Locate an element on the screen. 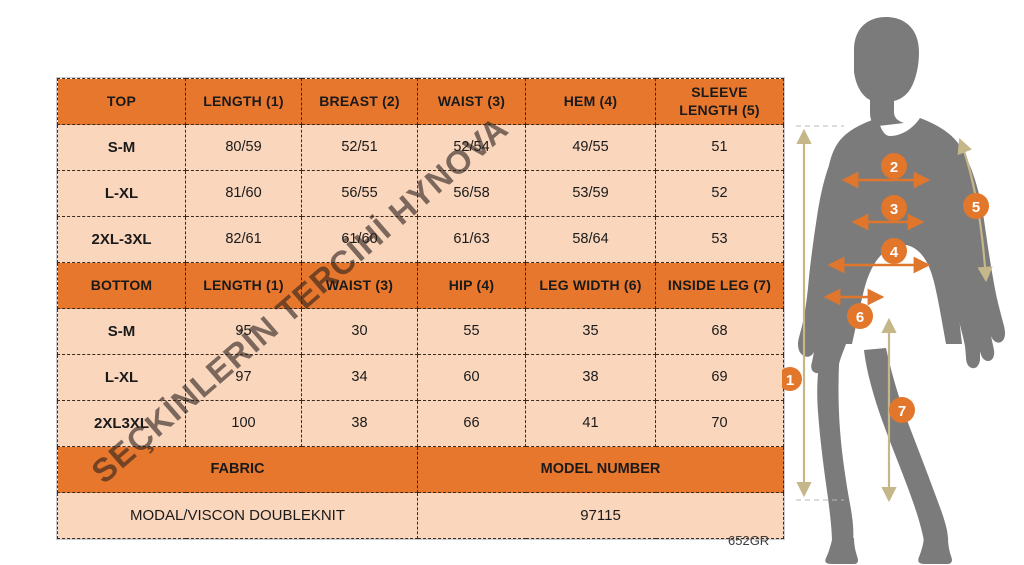 The width and height of the screenshot is (1024, 565). measurement-6-leg-width: 6 is located at coordinates (854, 308).